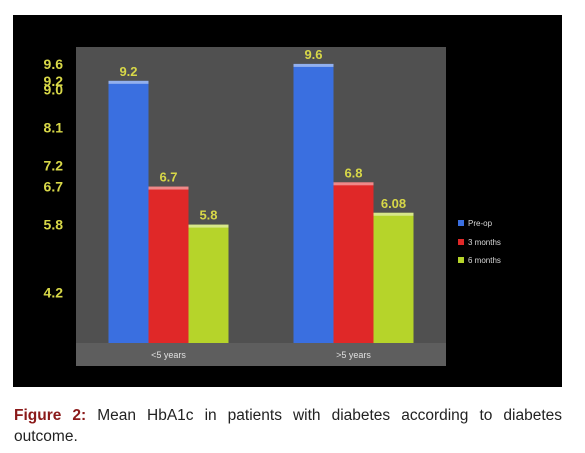 The height and width of the screenshot is (453, 585). Describe the element at coordinates (208, 215) in the screenshot. I see `data-label: 5.8` at that location.